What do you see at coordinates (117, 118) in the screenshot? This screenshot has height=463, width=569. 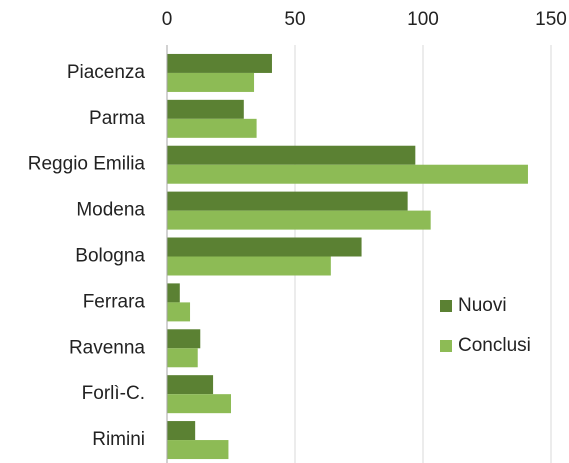 I see `y-tick-label: Parma` at bounding box center [117, 118].